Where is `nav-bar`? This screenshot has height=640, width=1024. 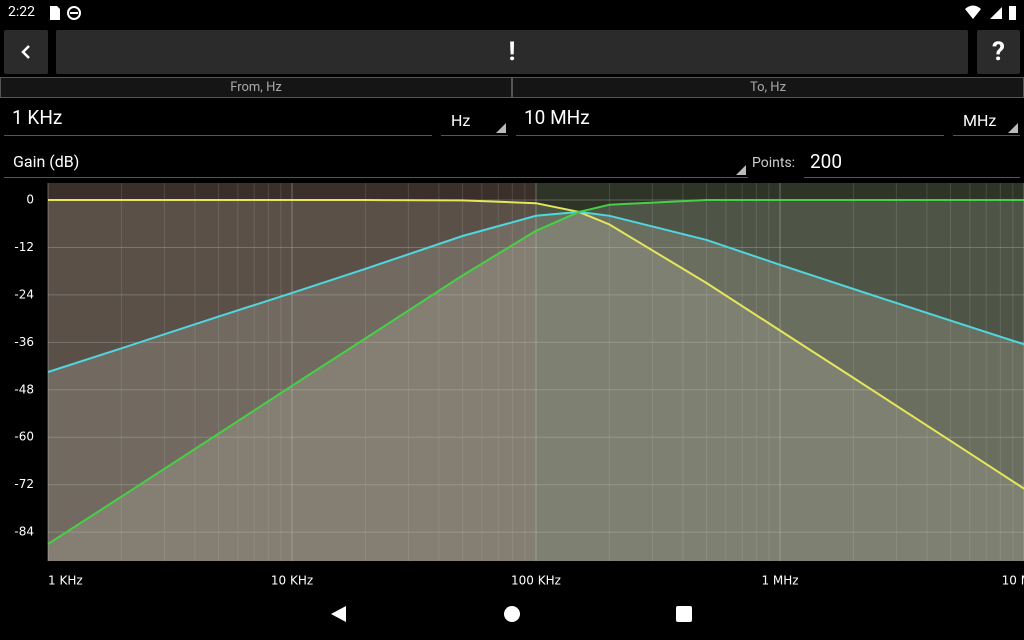
nav-bar is located at coordinates (511, 614).